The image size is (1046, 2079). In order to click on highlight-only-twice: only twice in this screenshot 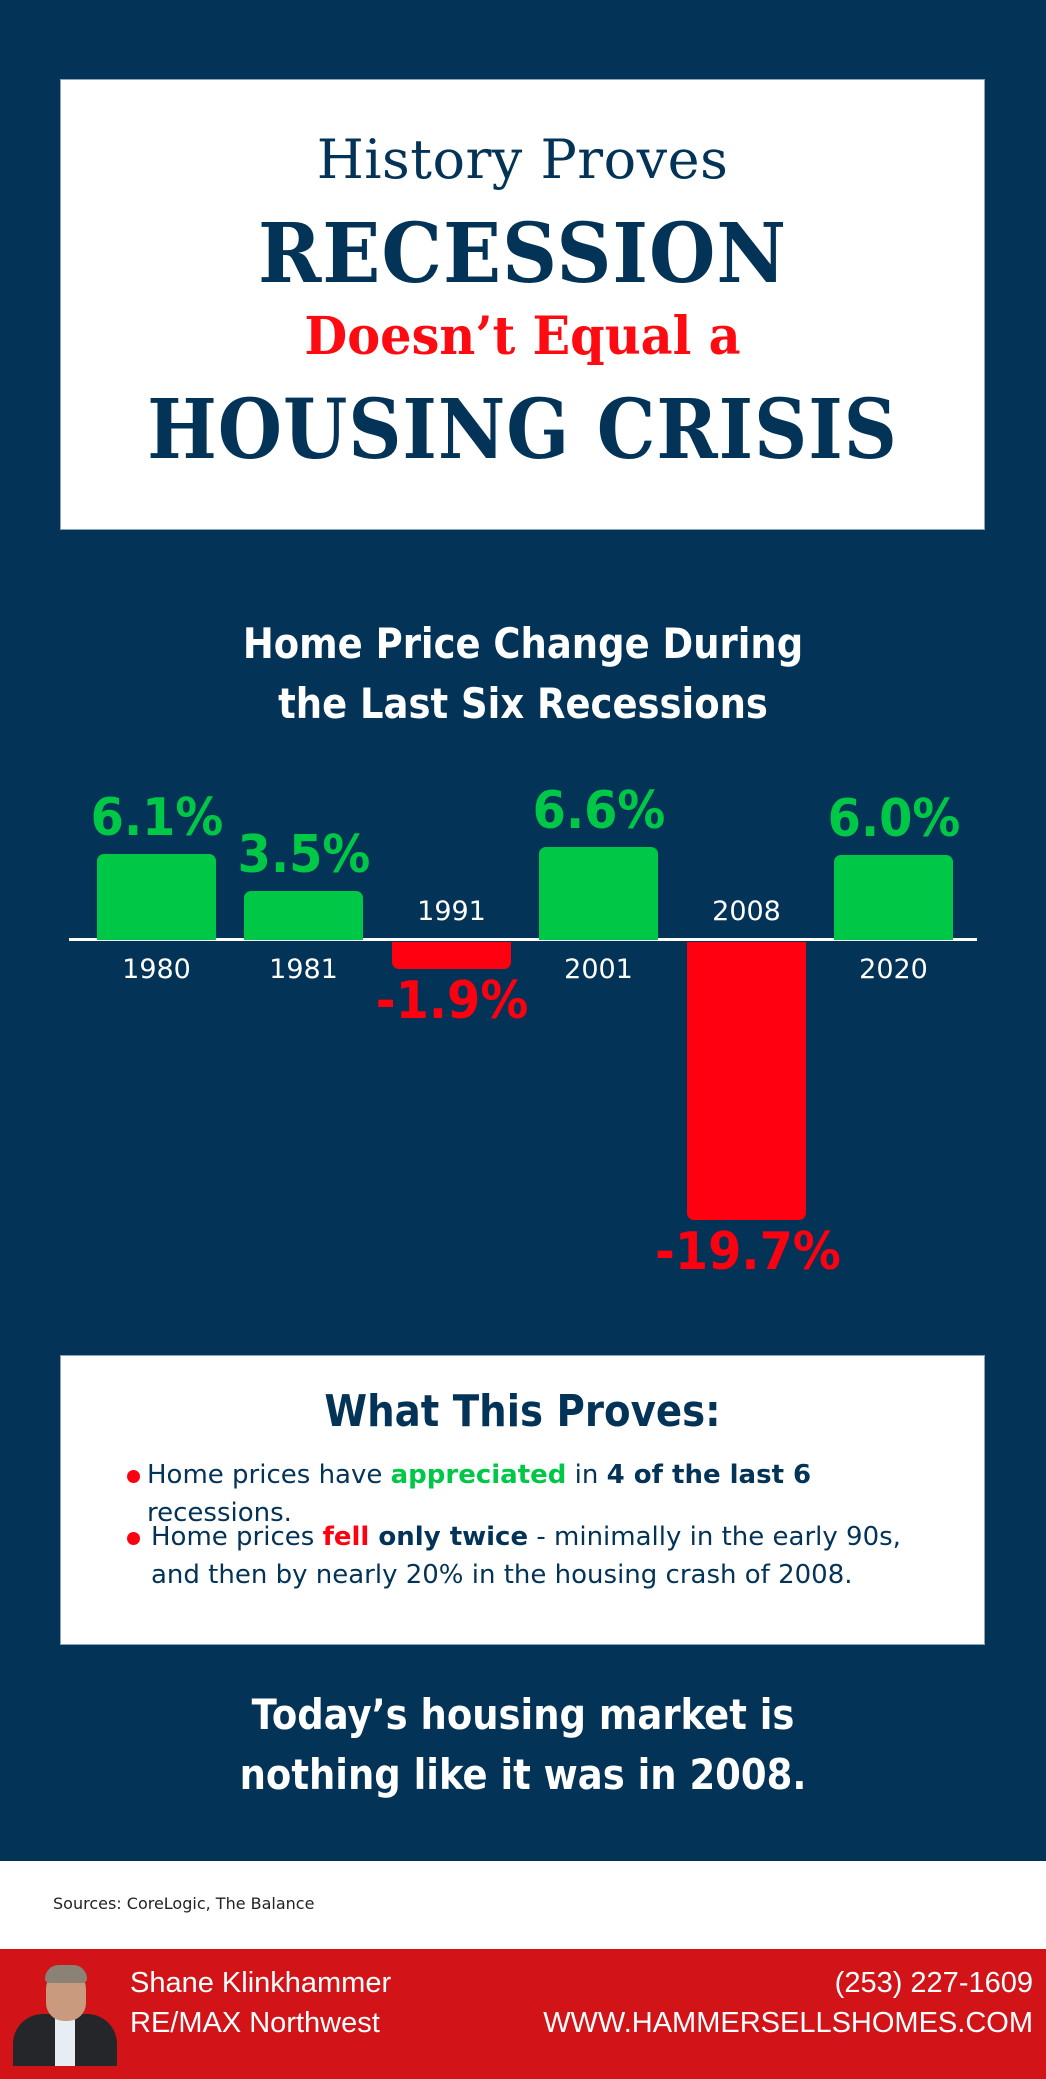, I will do `click(449, 1537)`.